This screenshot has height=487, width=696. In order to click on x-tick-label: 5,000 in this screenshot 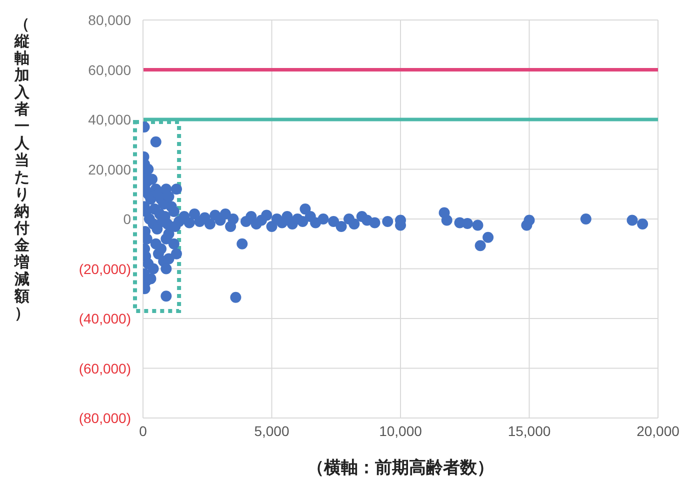, I will do `click(272, 430)`.